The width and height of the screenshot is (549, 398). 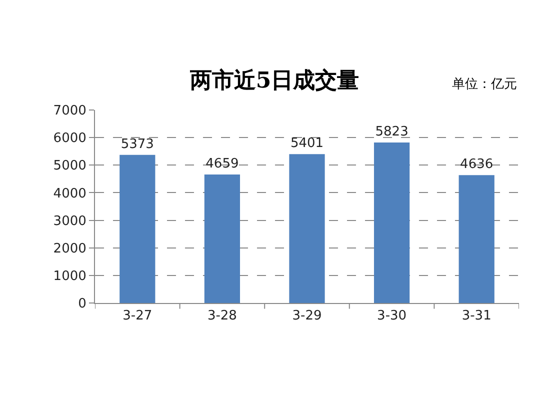 I want to click on x-tick-label: 3-28, so click(x=222, y=316).